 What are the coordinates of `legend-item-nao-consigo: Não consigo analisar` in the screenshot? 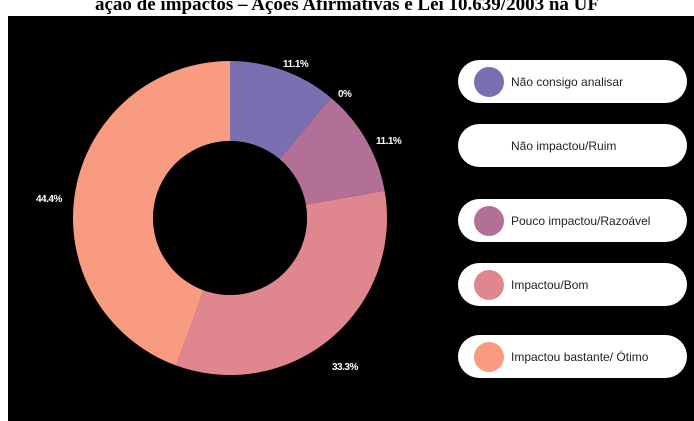 It's located at (572, 81).